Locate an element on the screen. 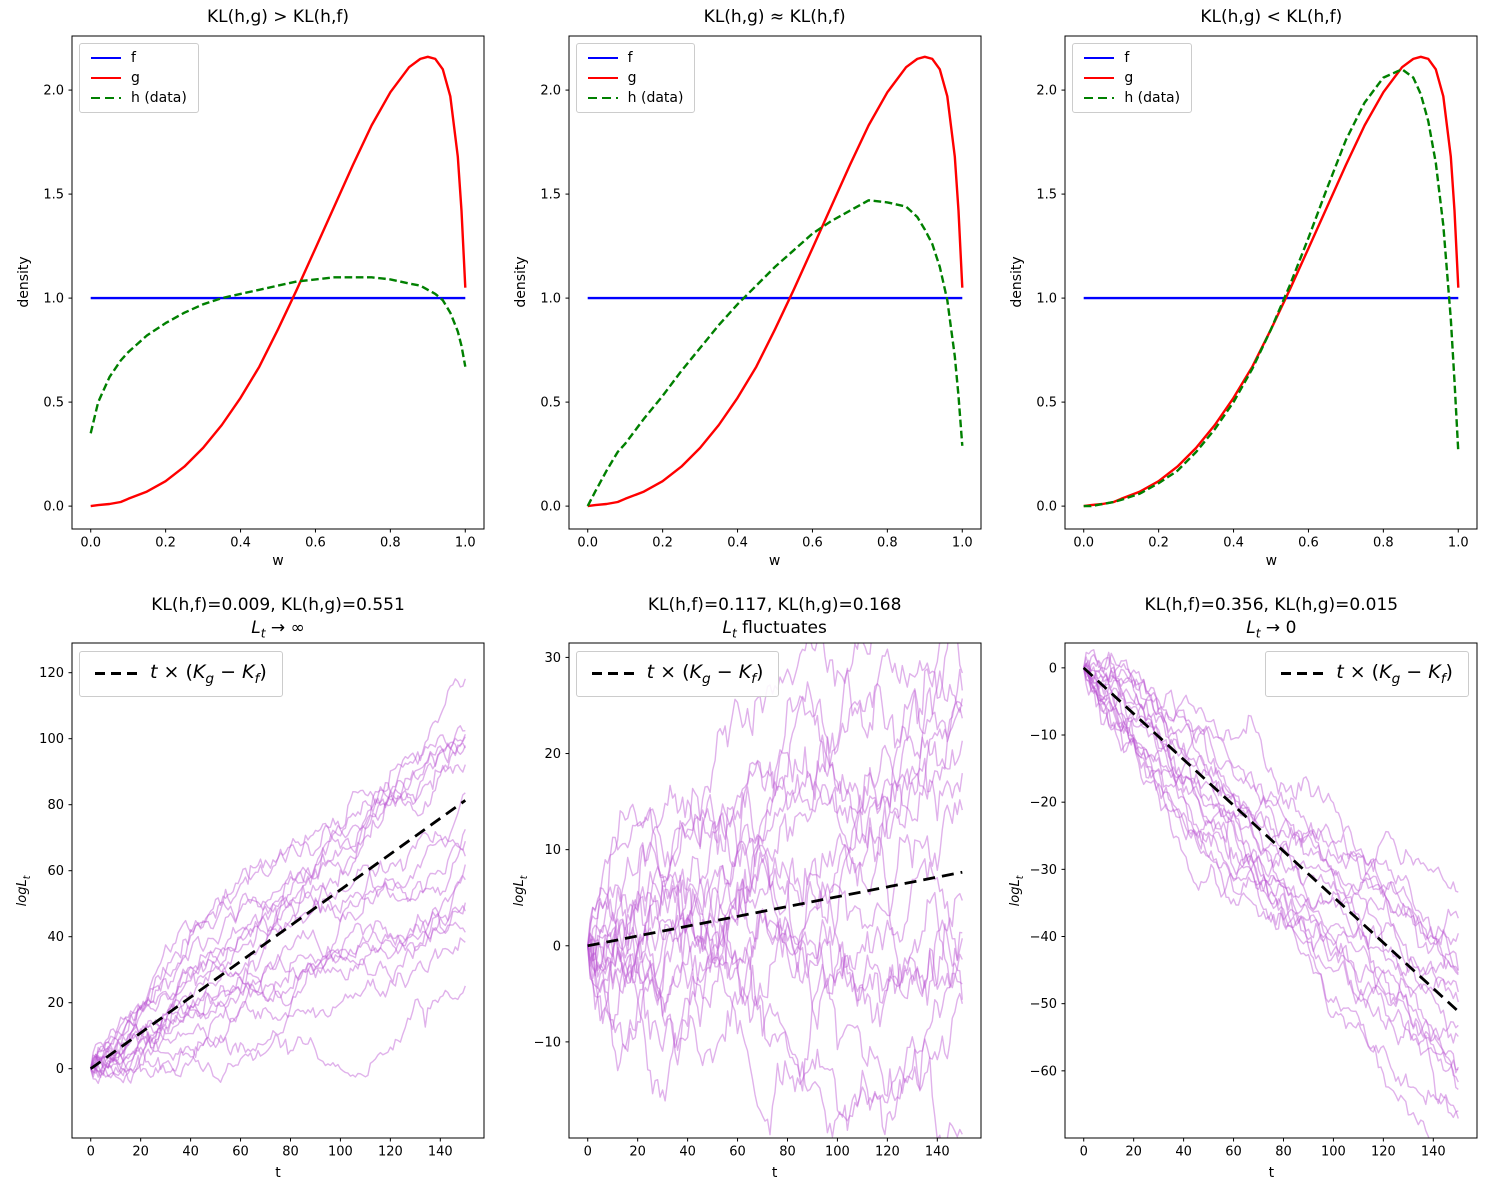 This screenshot has width=1490, height=1190. plot-subtitle: Lt fluctuates is located at coordinates (774, 629).